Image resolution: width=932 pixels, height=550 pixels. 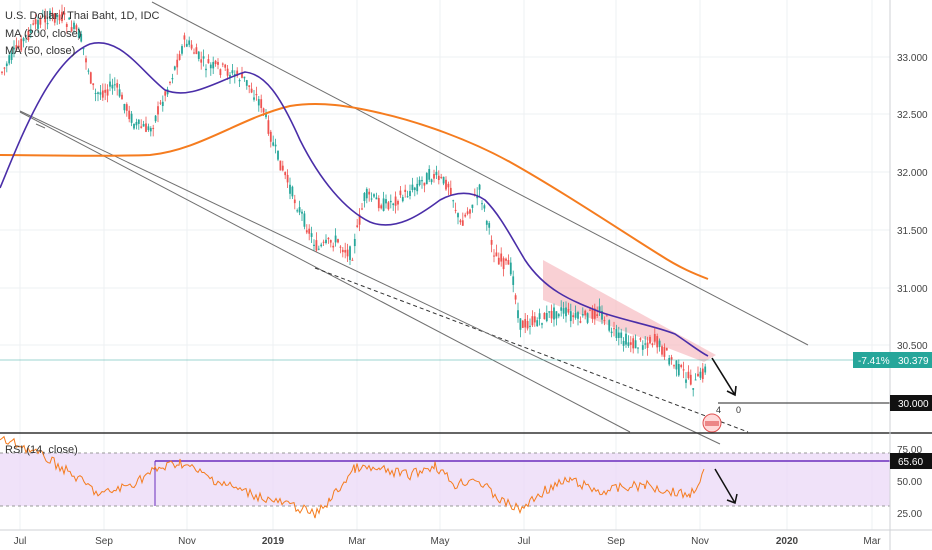 What do you see at coordinates (718, 410) in the screenshot?
I see `marker-text-a: 4` at bounding box center [718, 410].